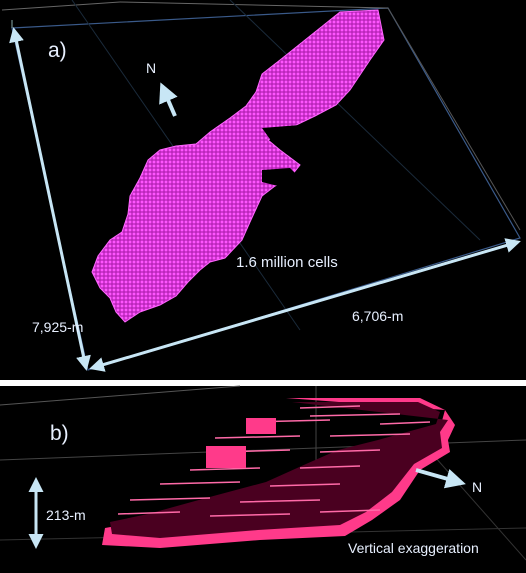 This screenshot has height=573, width=526. I want to click on dim-bottom-label: 6,706-m, so click(377, 316).